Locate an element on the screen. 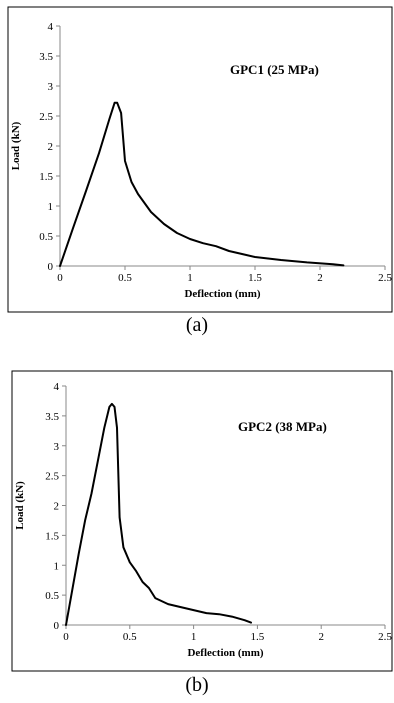 Image resolution: width=394 pixels, height=703 pixels. chart-title: GPC1 (25 MPa) is located at coordinates (274, 69).